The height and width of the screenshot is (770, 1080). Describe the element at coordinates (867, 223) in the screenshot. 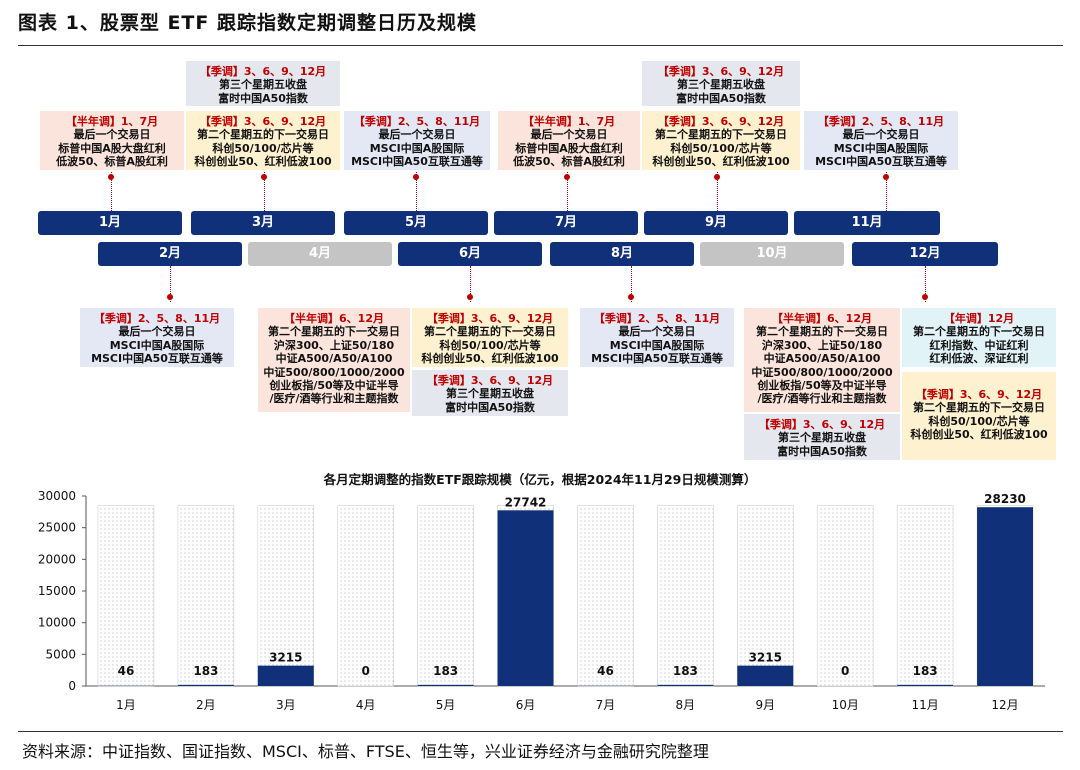

I see `month-bar-11: 11月` at that location.